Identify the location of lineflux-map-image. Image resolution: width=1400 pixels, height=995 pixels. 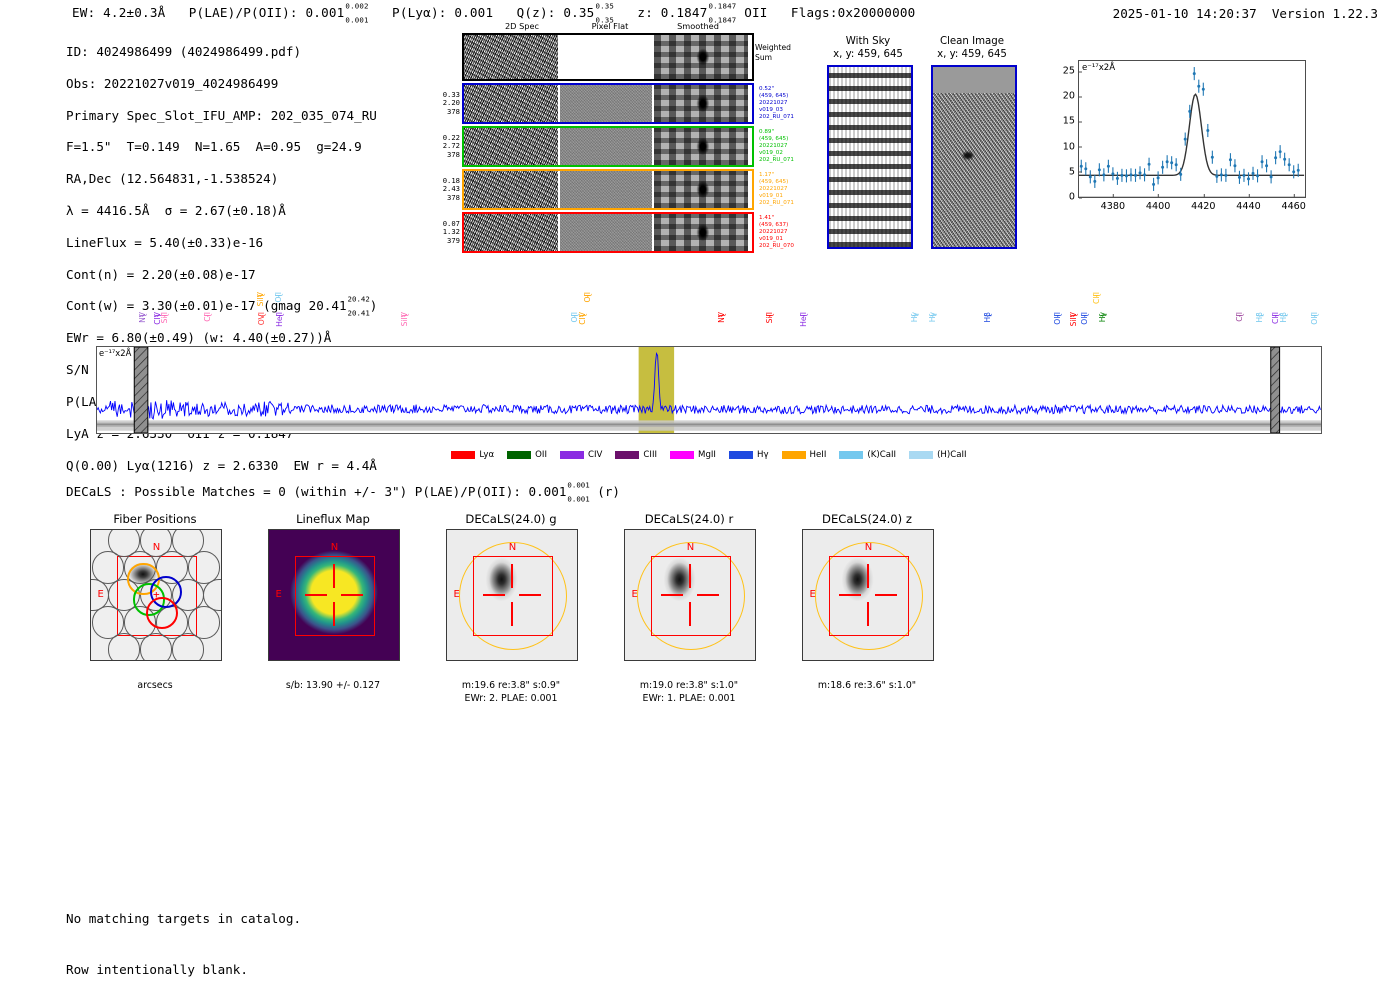
(334, 595).